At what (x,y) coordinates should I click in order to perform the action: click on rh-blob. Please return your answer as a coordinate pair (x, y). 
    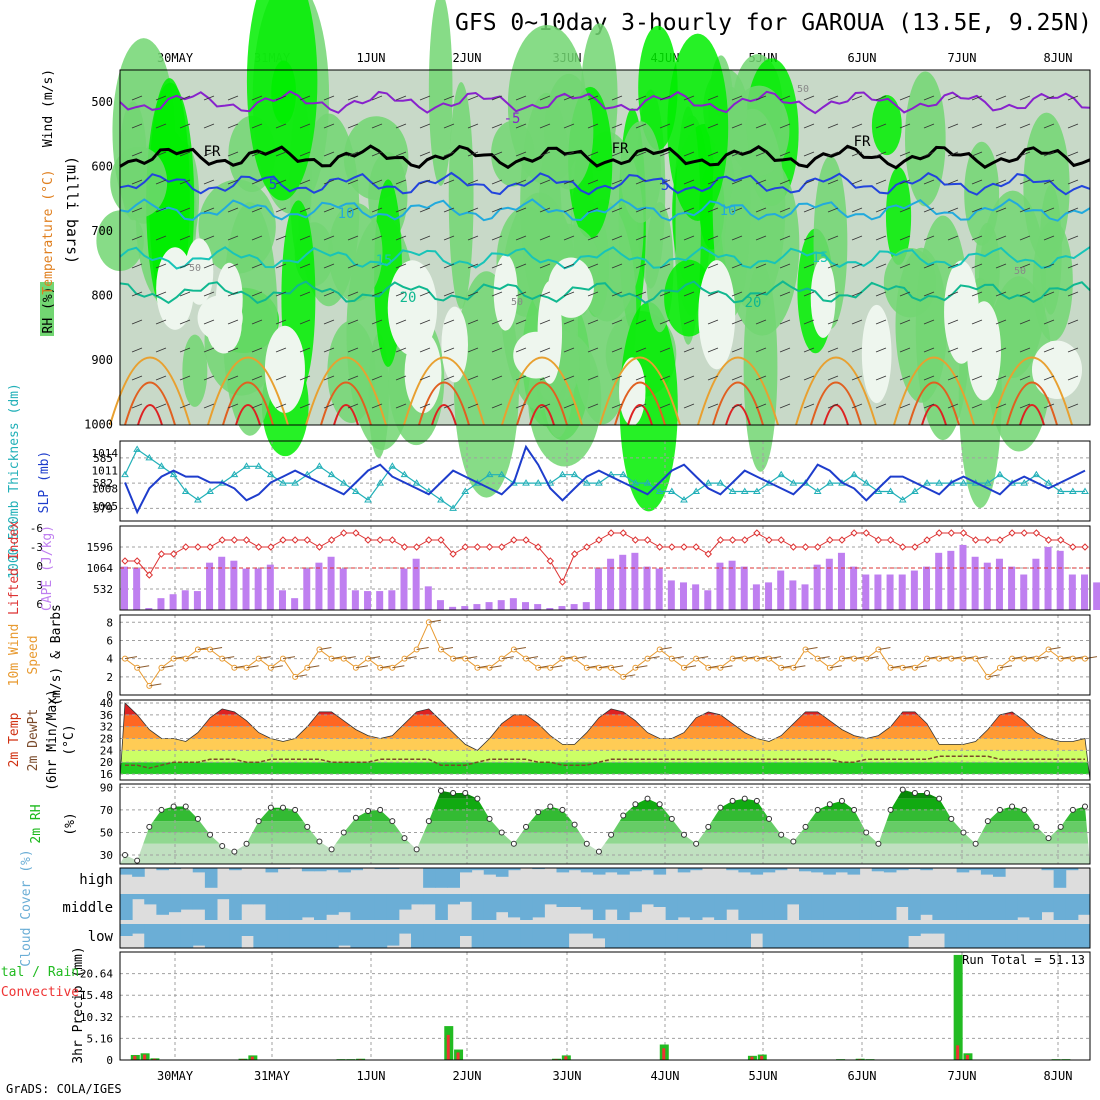
    Looking at the image, I should click on (1052, 281).